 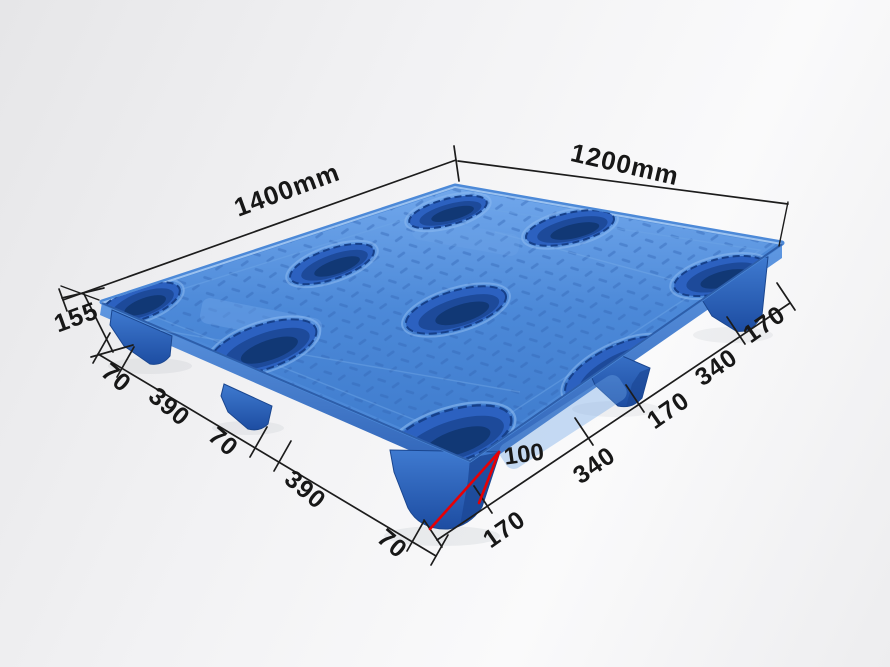 What do you see at coordinates (76, 318) in the screenshot?
I see `height-label: 155` at bounding box center [76, 318].